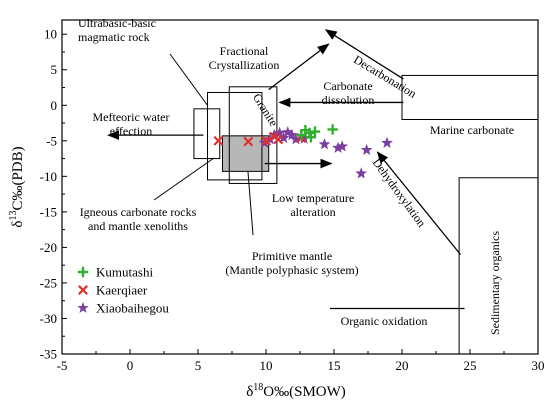 The image size is (550, 408). Describe the element at coordinates (265, 110) in the screenshot. I see `granite-label: Granite` at that location.